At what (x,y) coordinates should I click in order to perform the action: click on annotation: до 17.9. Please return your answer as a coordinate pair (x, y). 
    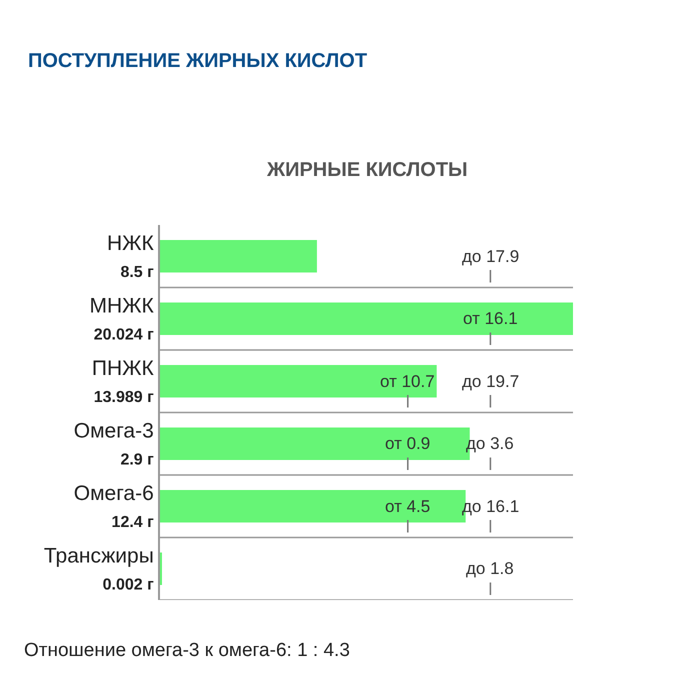
    Looking at the image, I should click on (491, 256).